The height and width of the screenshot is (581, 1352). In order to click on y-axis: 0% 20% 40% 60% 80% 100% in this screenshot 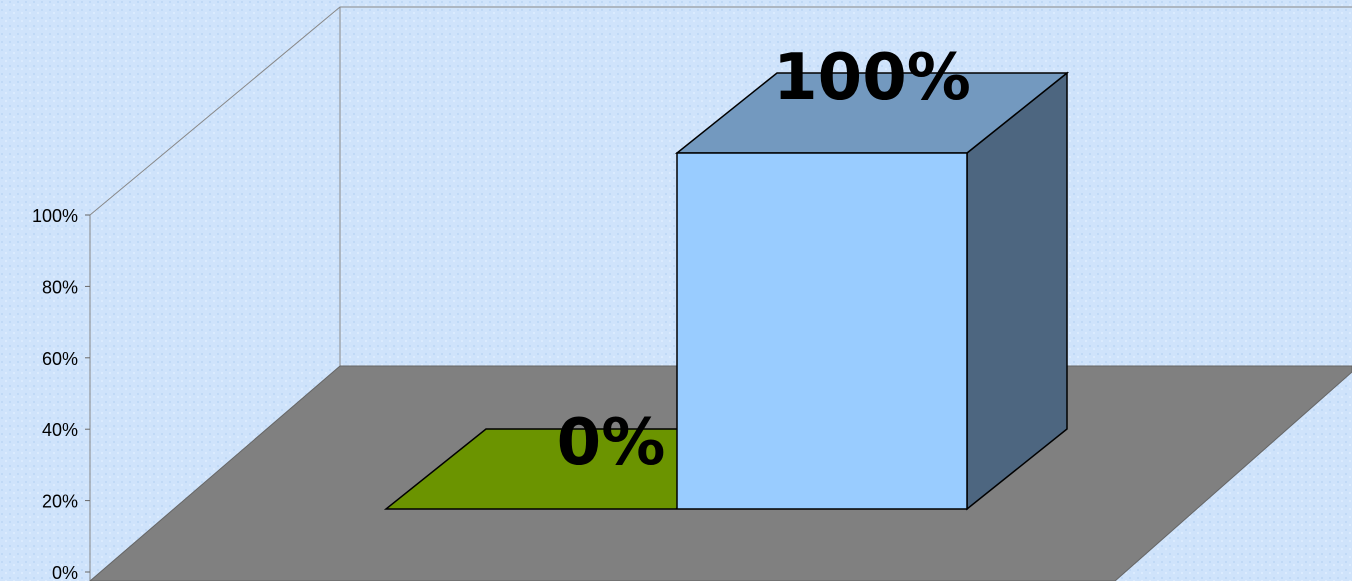, I will do `click(61, 393)`.